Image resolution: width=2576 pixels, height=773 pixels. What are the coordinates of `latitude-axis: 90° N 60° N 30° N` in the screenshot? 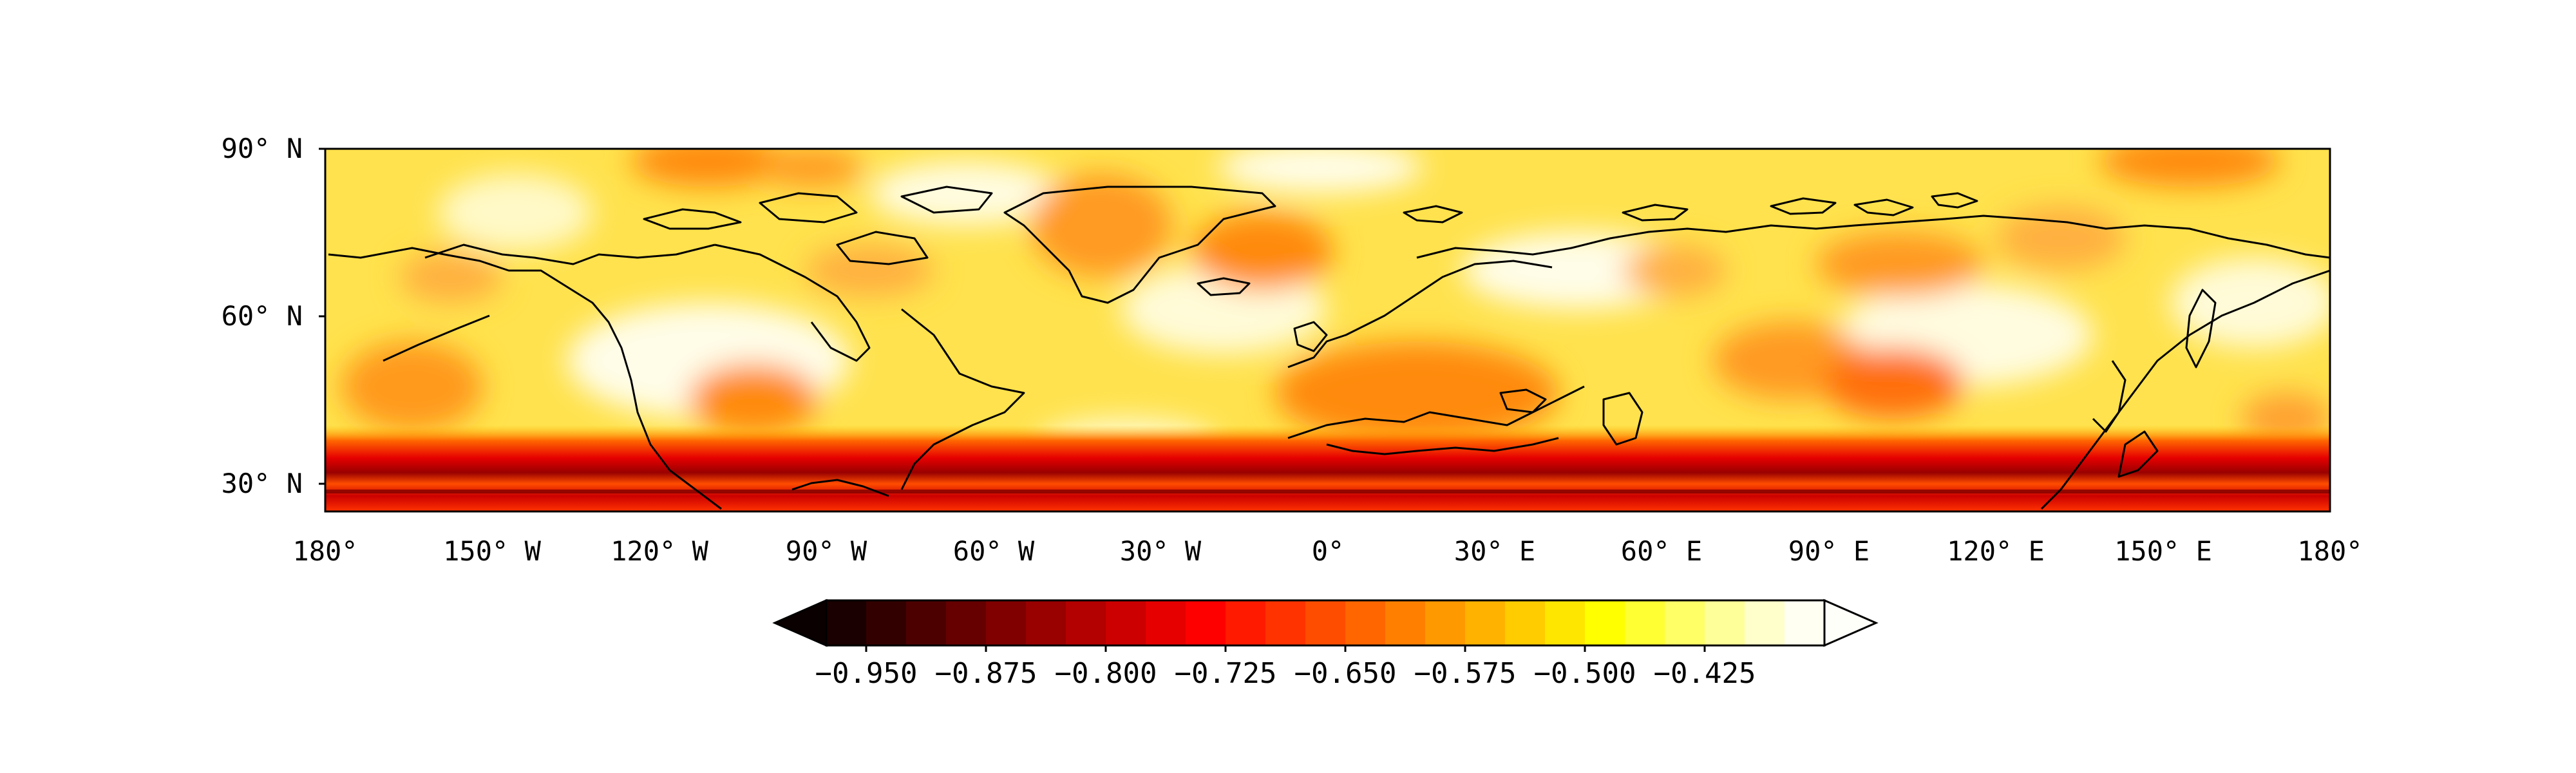 It's located at (273, 316).